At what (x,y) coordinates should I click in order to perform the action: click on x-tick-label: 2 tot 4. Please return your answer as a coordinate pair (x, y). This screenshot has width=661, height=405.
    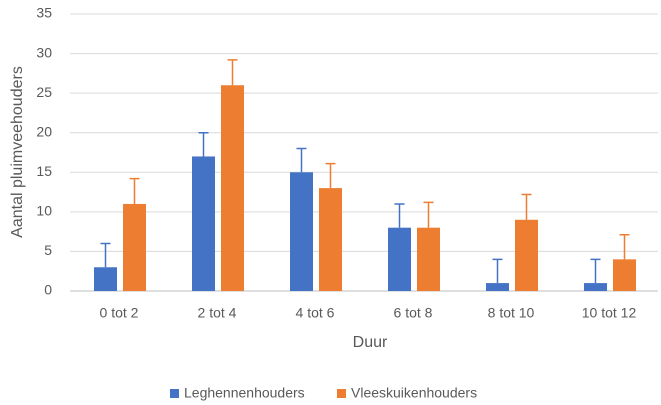
    Looking at the image, I should click on (217, 313).